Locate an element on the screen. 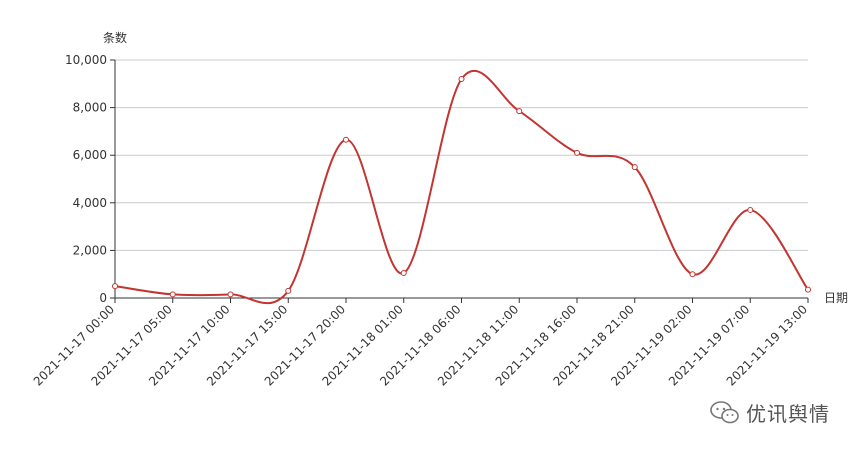 Image resolution: width=860 pixels, height=450 pixels. wechat-icon is located at coordinates (724, 411).